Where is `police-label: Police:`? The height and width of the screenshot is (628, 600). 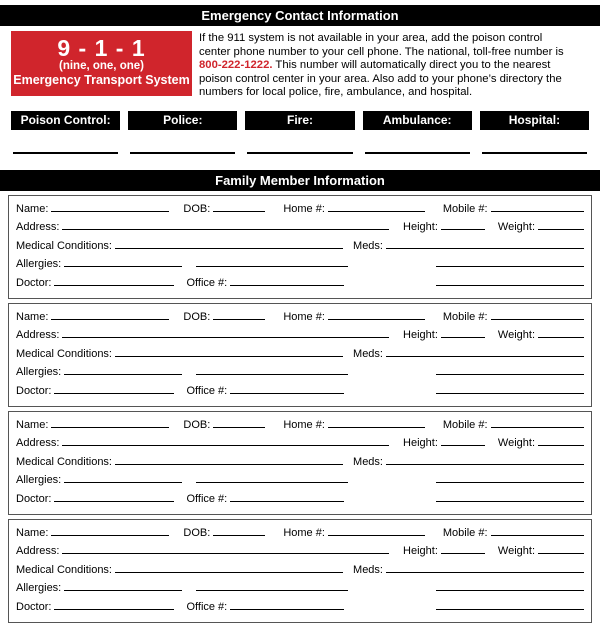
police-label: Police: is located at coordinates (183, 120).